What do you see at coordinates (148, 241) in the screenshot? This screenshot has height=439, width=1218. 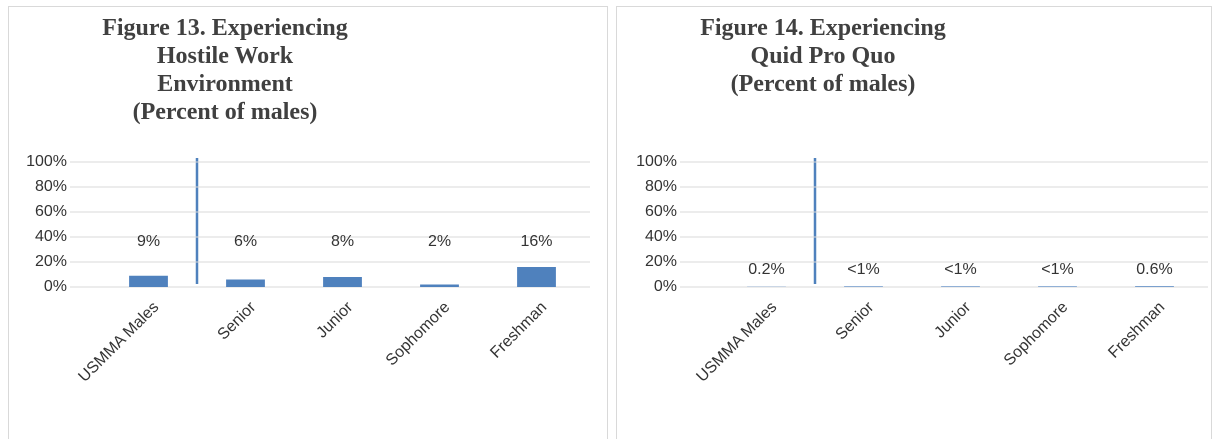 I see `data-label: 9%` at bounding box center [148, 241].